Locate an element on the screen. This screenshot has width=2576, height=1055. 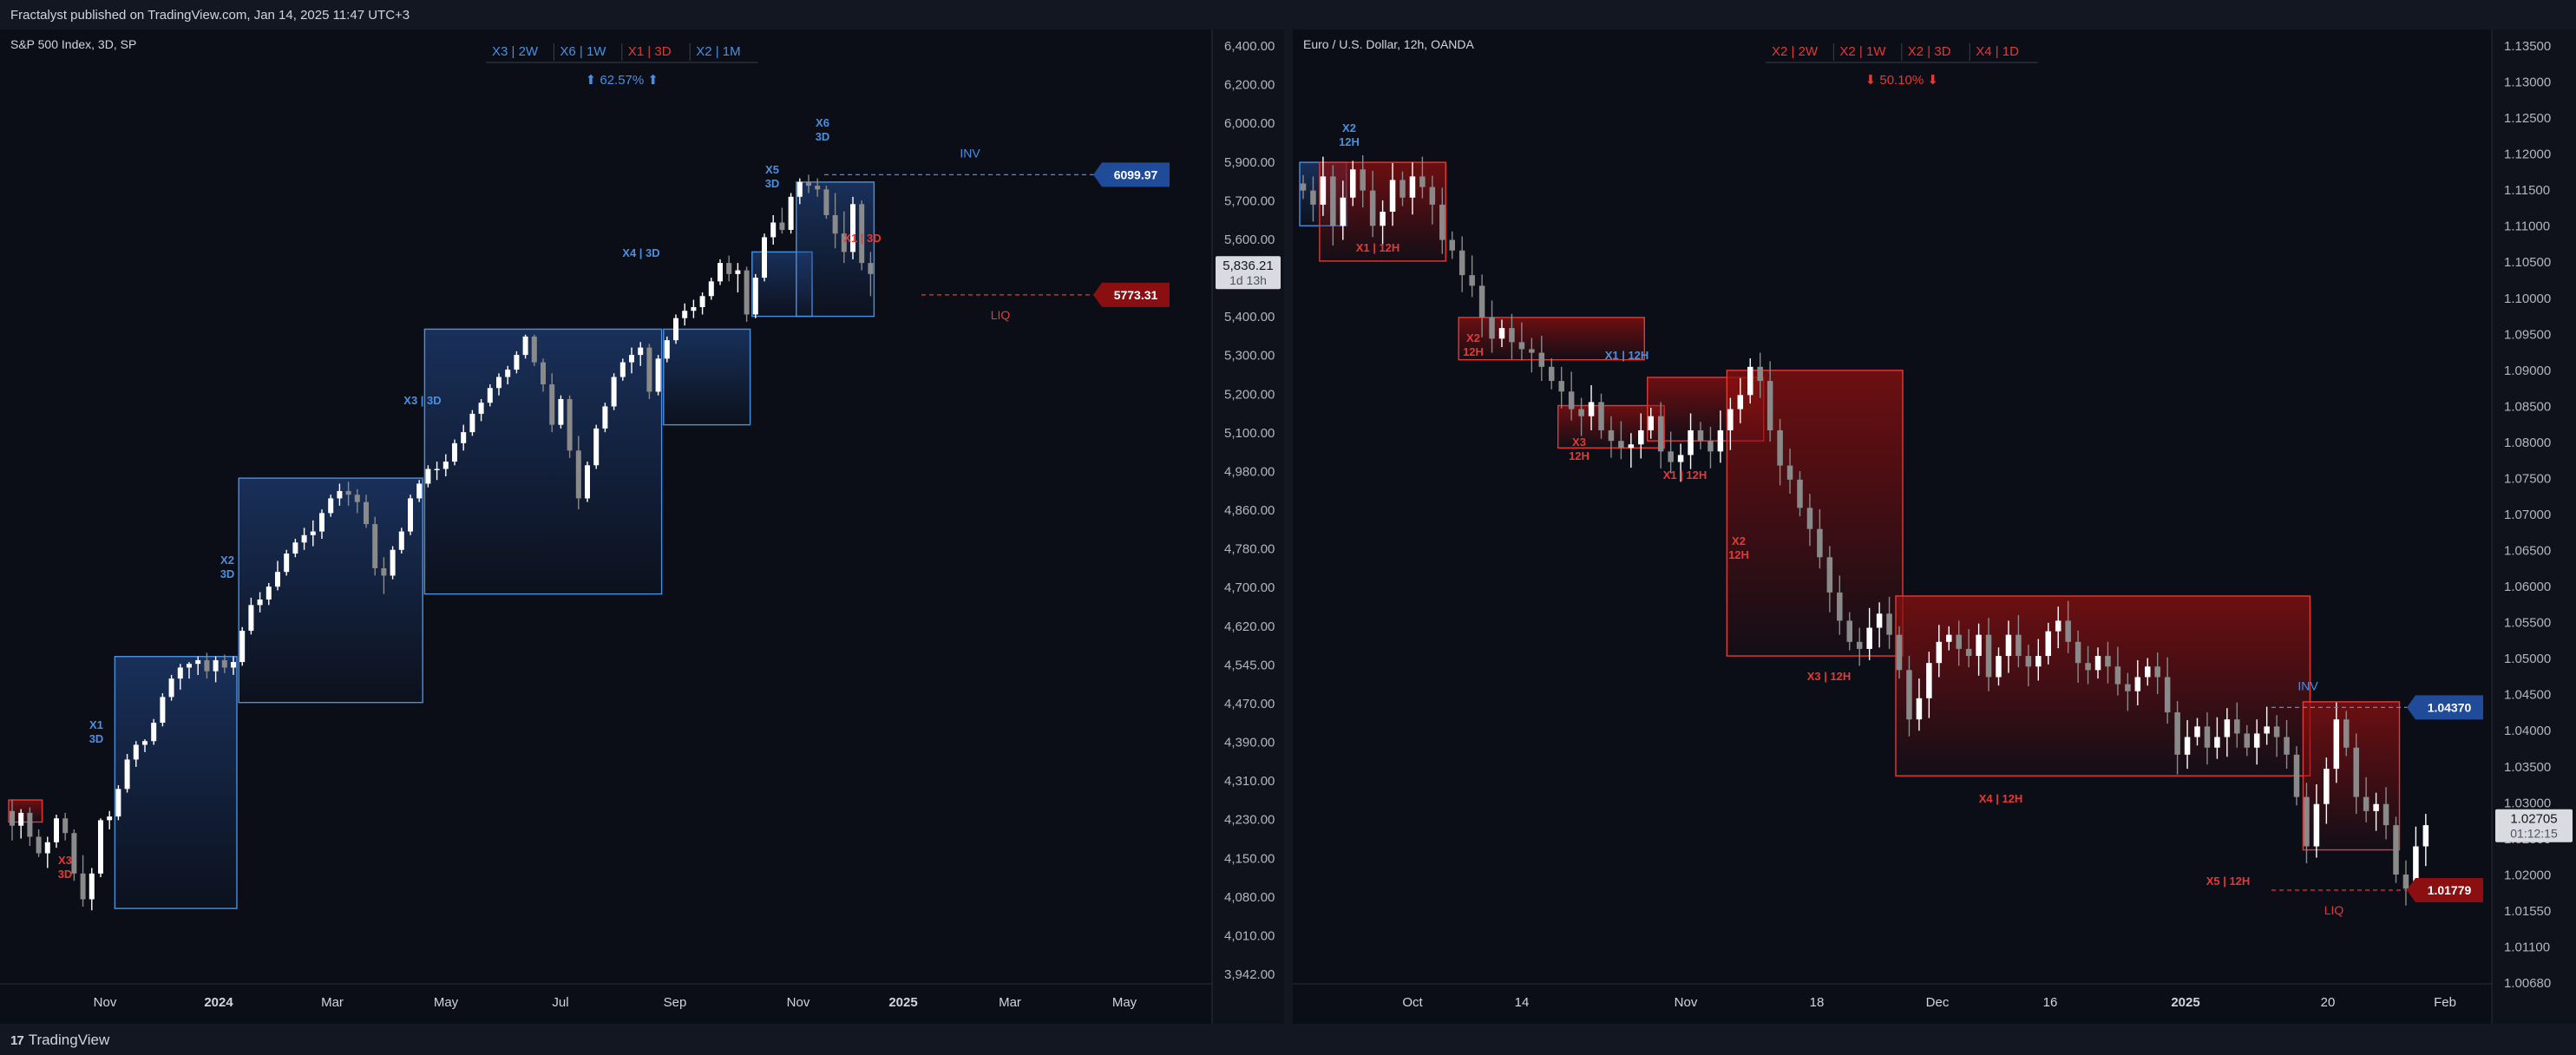
y-tick-label: 5,200.00 is located at coordinates (1249, 394).